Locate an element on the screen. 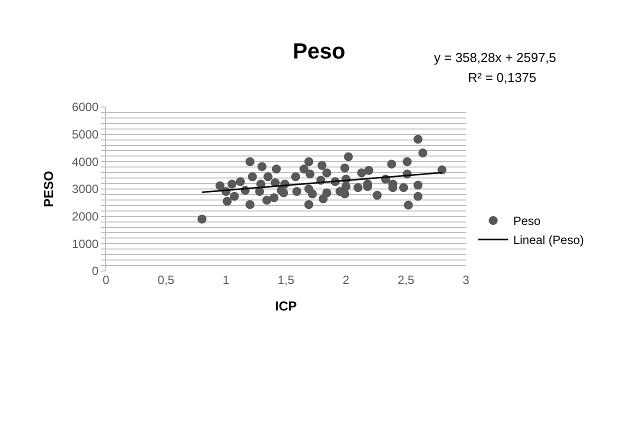  chart-title: Peso is located at coordinates (319, 51).